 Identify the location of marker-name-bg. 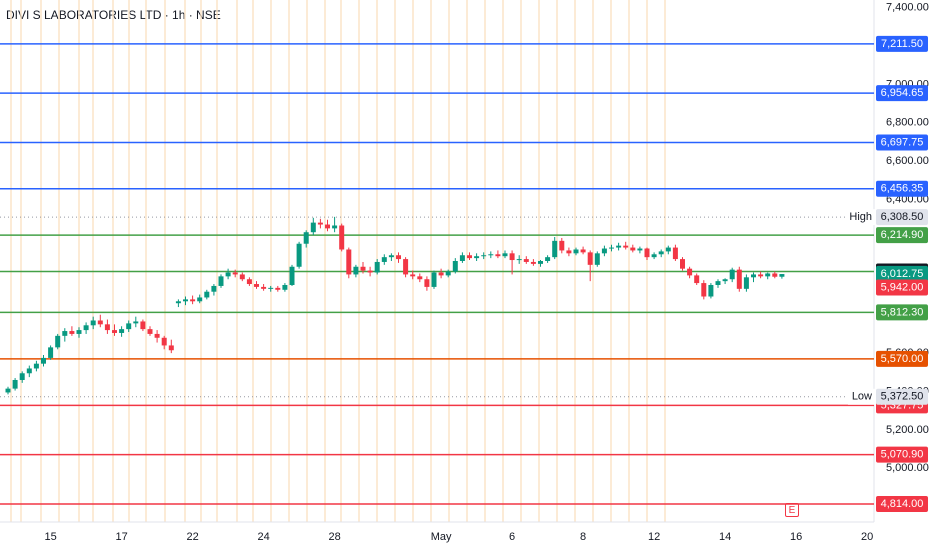
(862, 217).